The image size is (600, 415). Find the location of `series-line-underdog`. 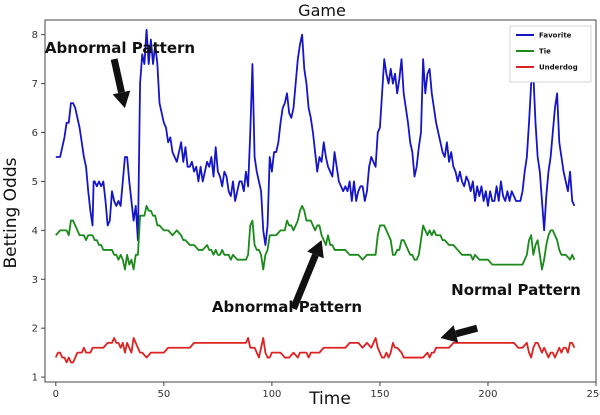

series-line-underdog is located at coordinates (315, 350).